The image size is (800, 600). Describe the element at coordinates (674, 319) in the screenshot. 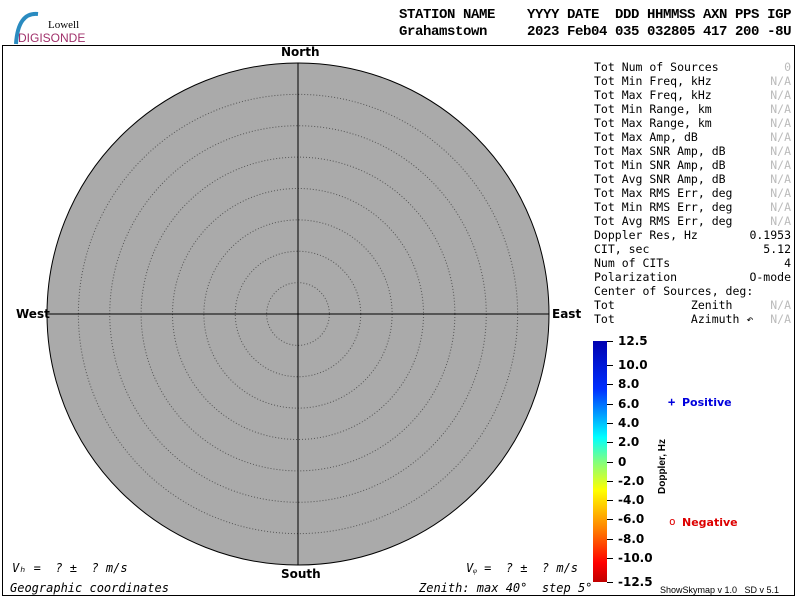

I see `stat-label: Tot Azimuth ↶` at that location.